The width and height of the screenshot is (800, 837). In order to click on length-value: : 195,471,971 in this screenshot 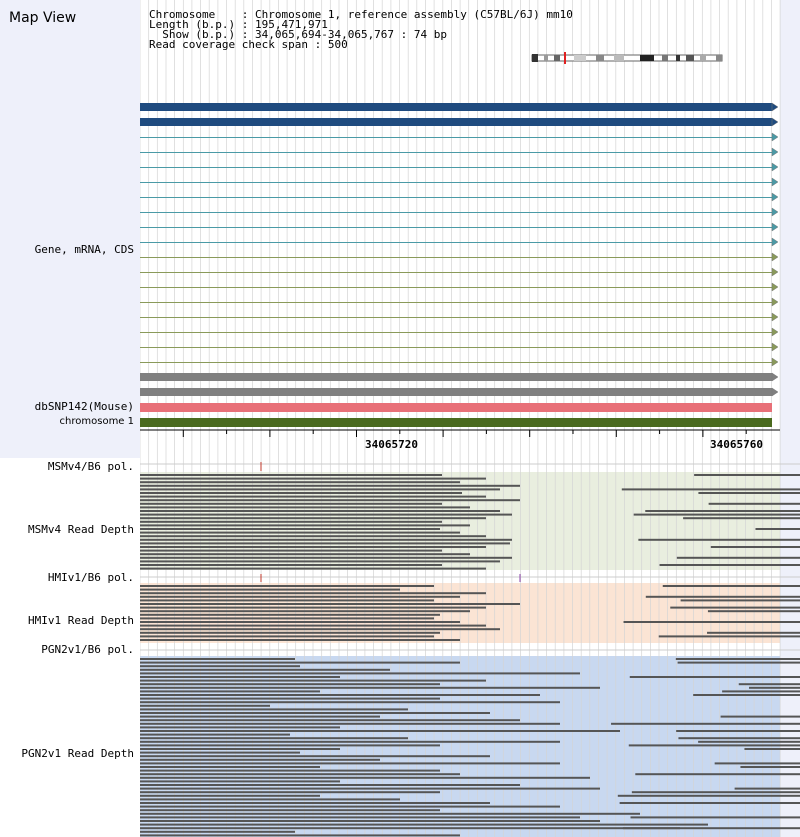, I will do `click(284, 24)`.